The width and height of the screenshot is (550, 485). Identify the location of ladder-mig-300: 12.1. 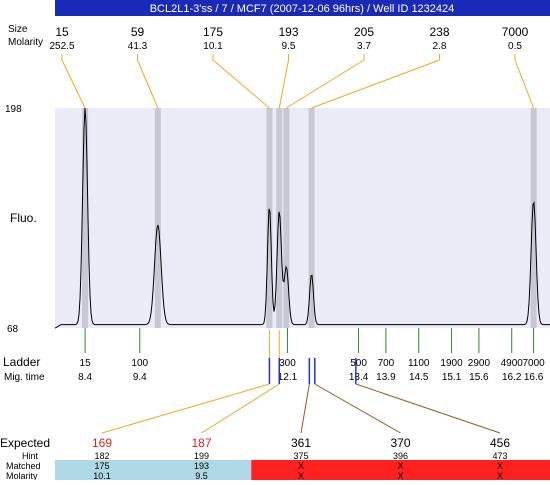
(288, 377).